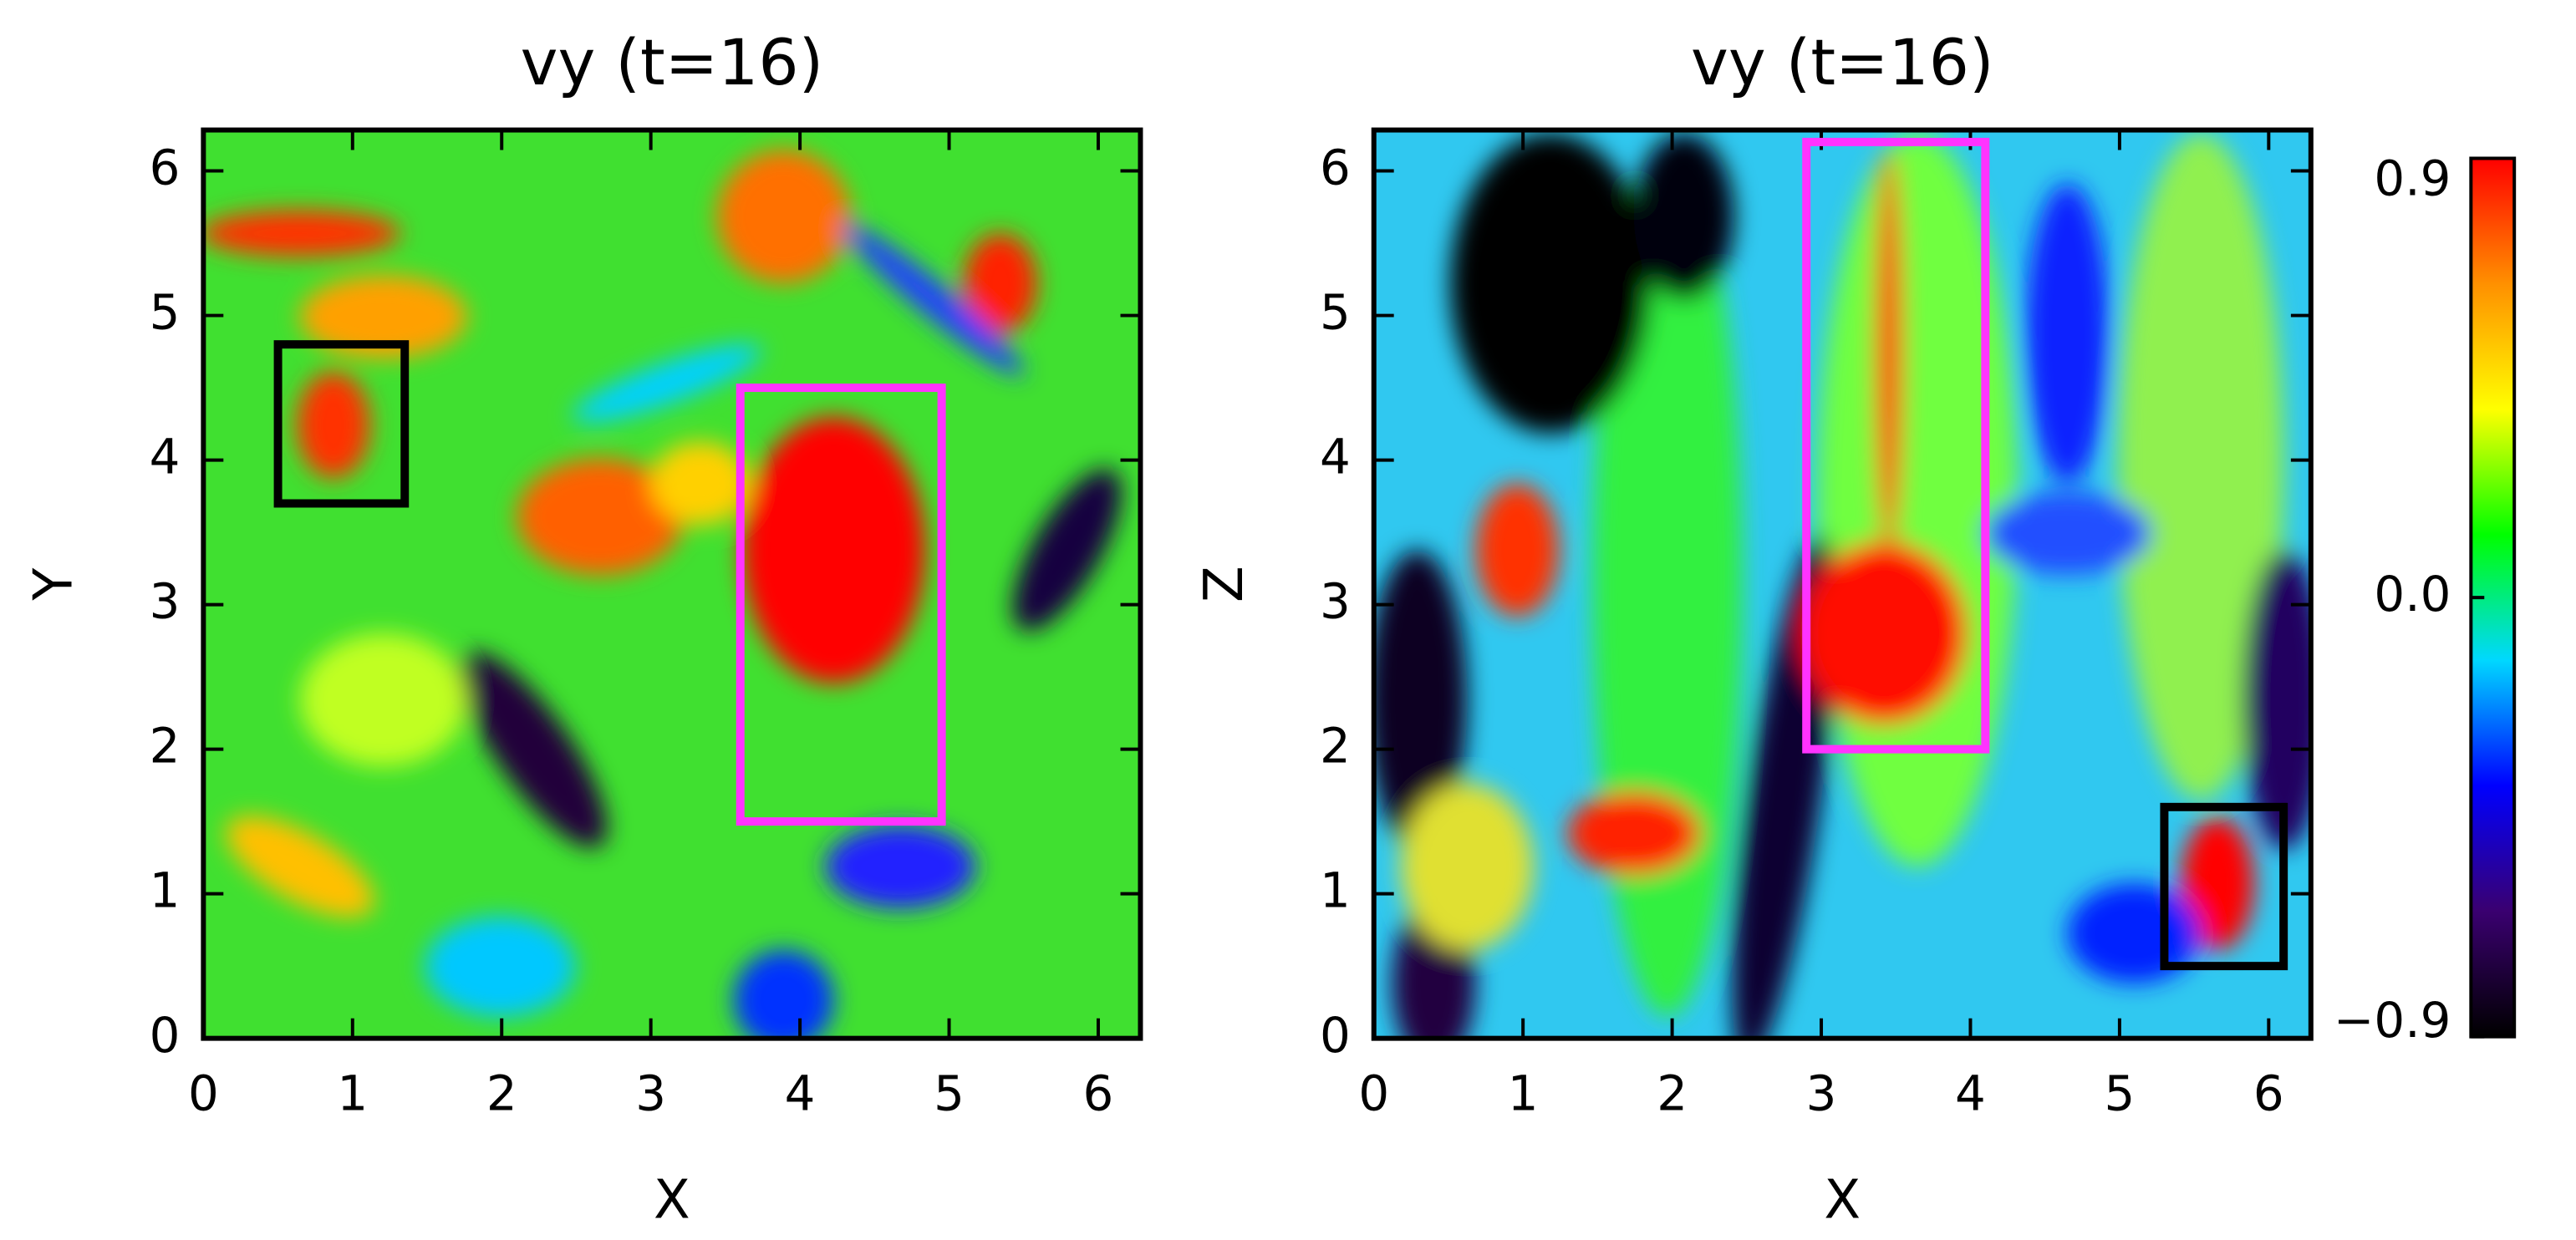 The width and height of the screenshot is (2576, 1240). I want to click on colorbar-tick-label: 0.9, so click(2412, 178).